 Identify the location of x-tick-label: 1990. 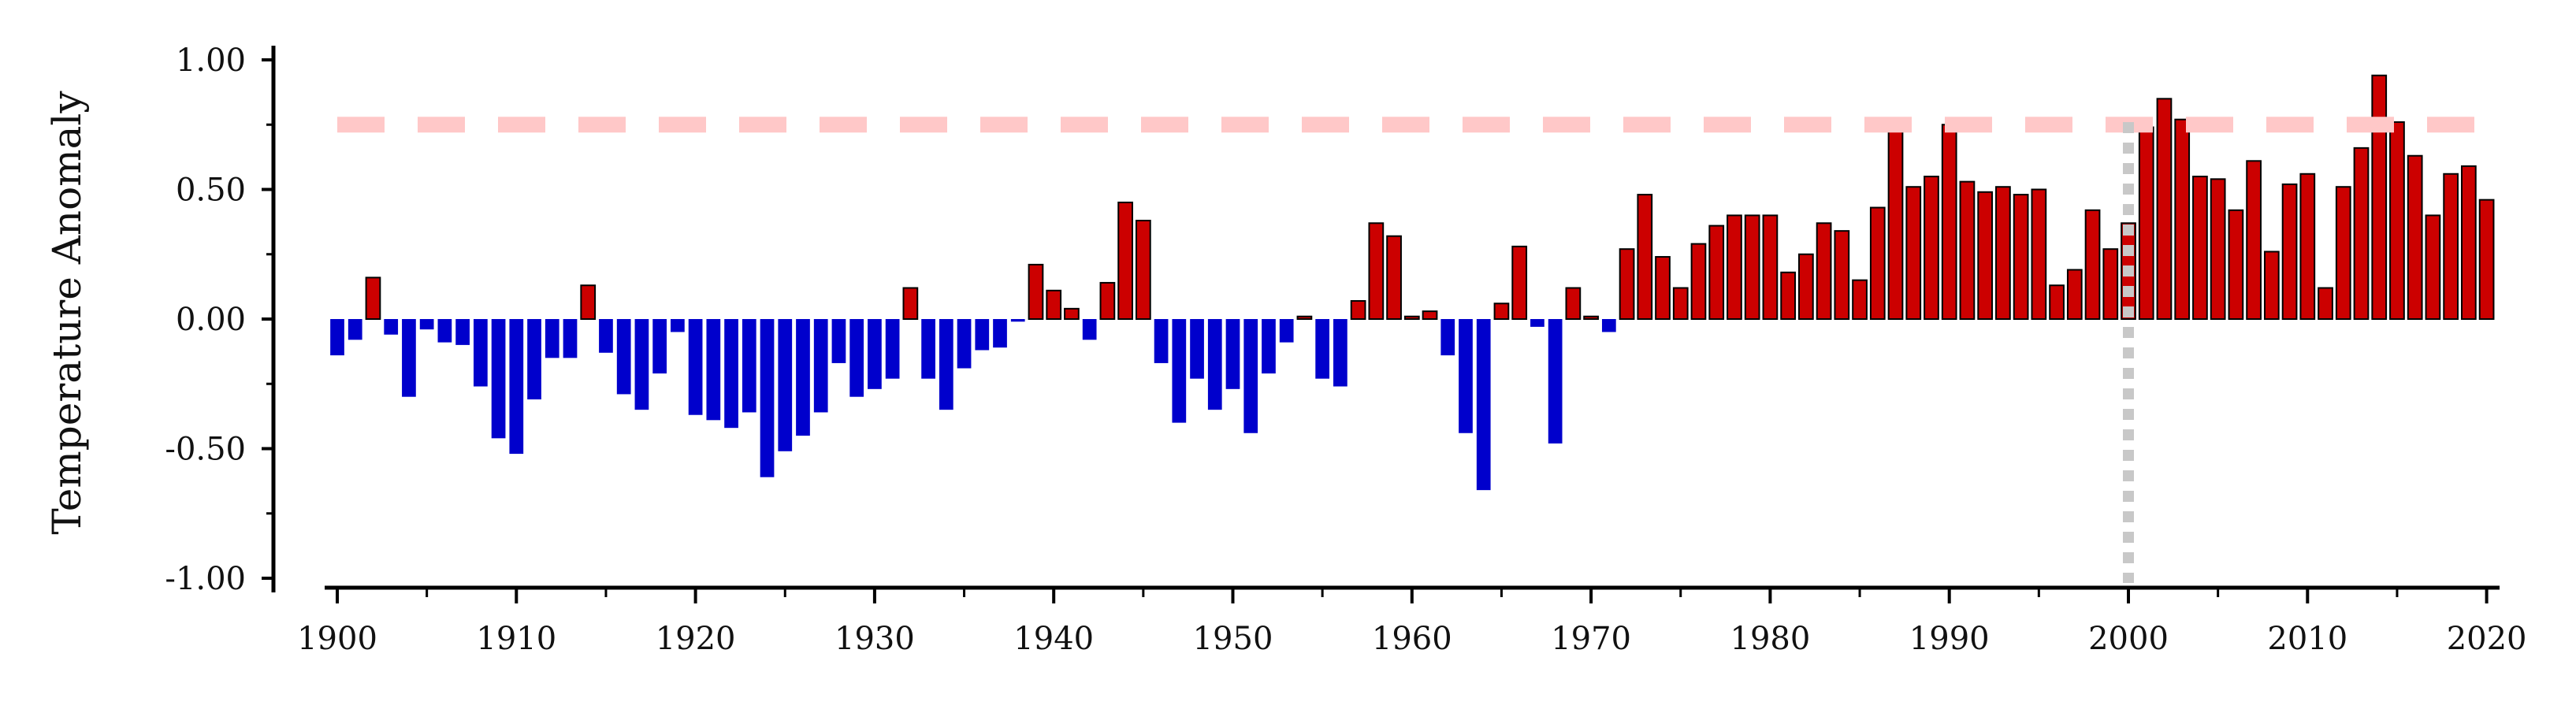
(1949, 639).